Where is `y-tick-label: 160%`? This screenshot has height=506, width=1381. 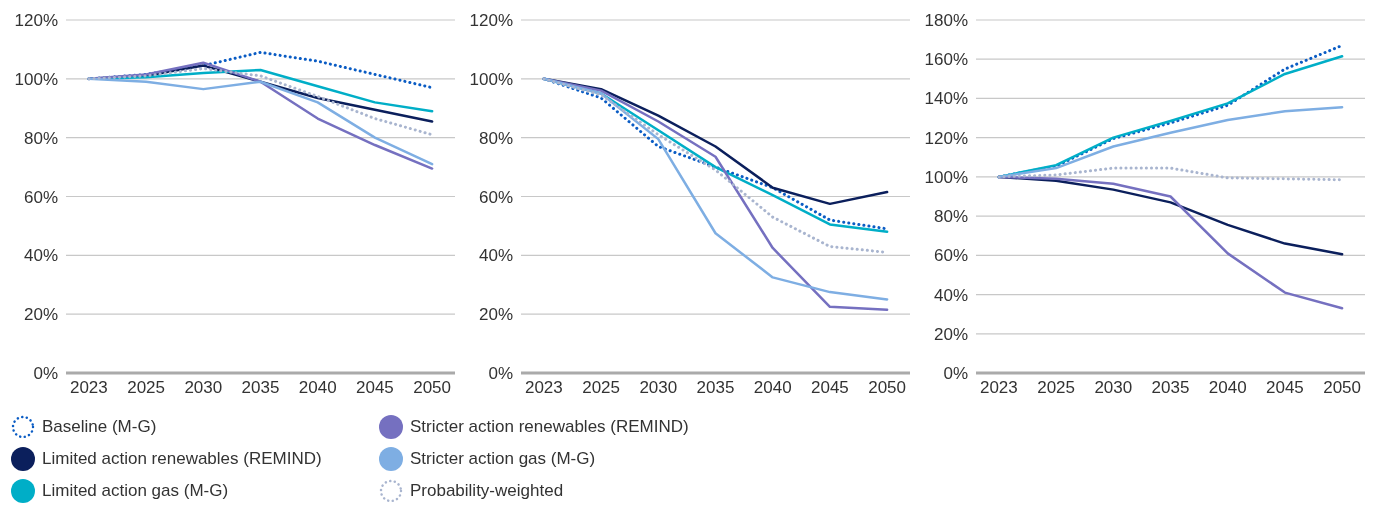
y-tick-label: 160% is located at coordinates (946, 60).